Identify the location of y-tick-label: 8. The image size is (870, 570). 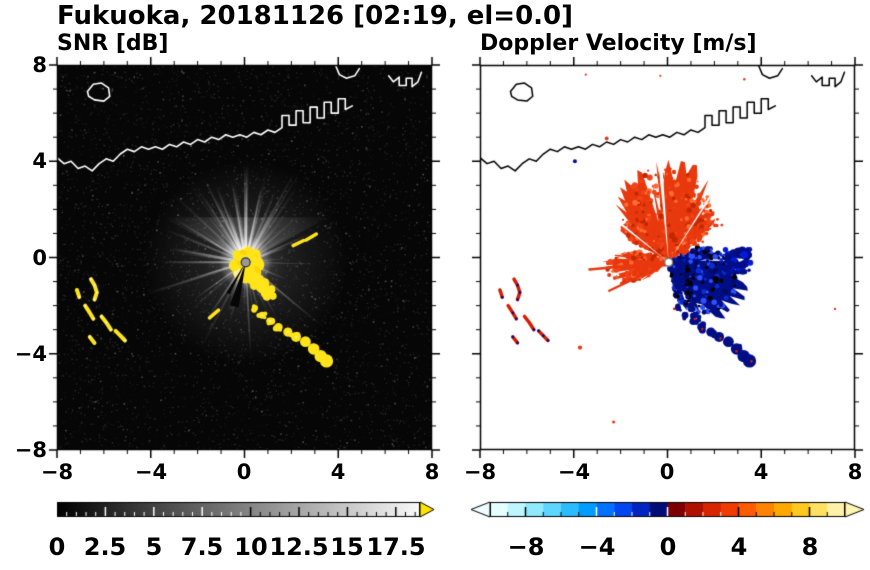
(39, 65).